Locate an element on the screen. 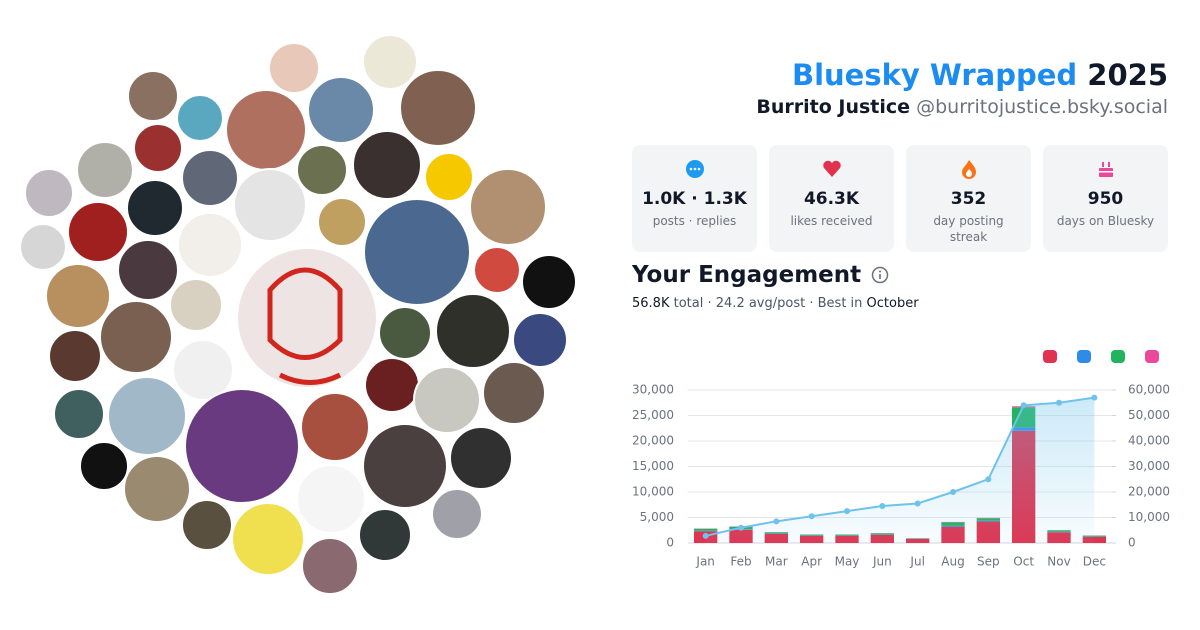  cumulative-line is located at coordinates (900, 466).